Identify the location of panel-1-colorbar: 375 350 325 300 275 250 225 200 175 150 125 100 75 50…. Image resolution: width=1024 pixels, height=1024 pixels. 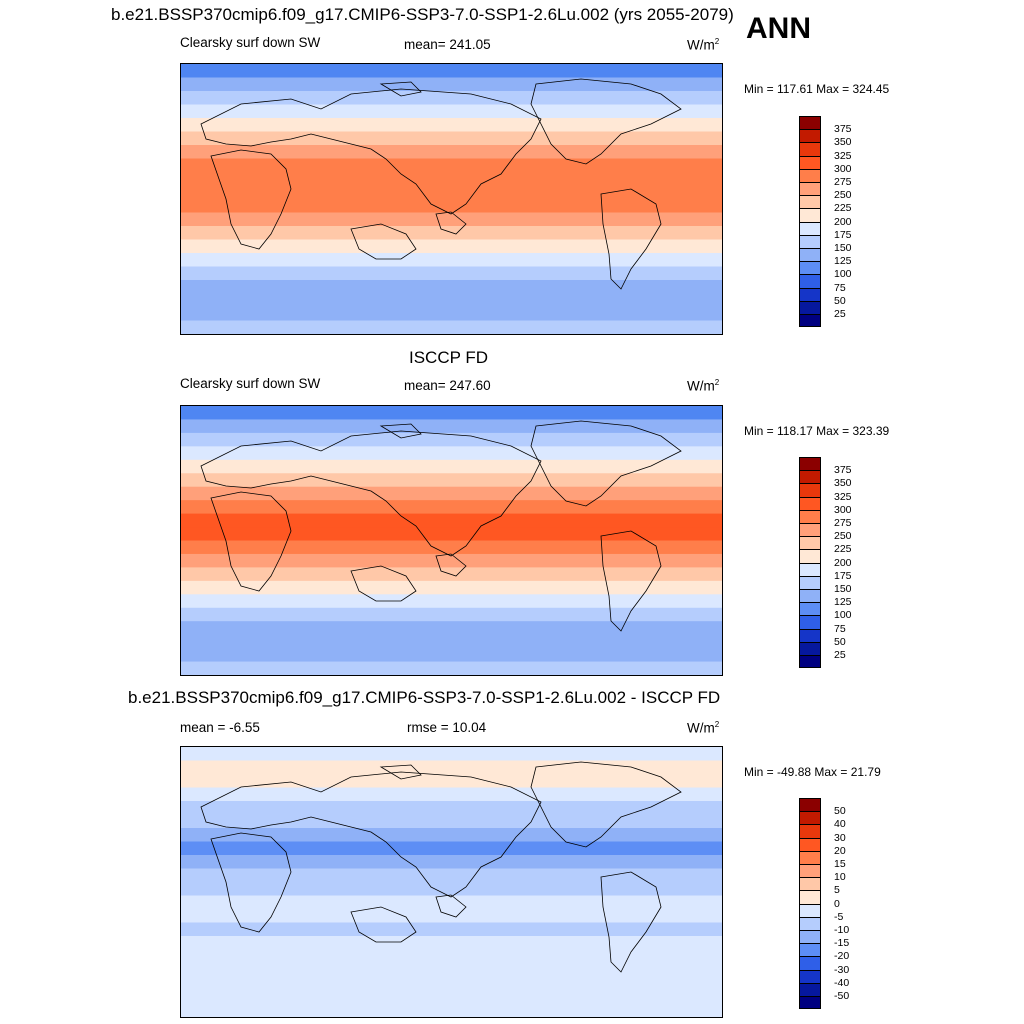
(825, 222).